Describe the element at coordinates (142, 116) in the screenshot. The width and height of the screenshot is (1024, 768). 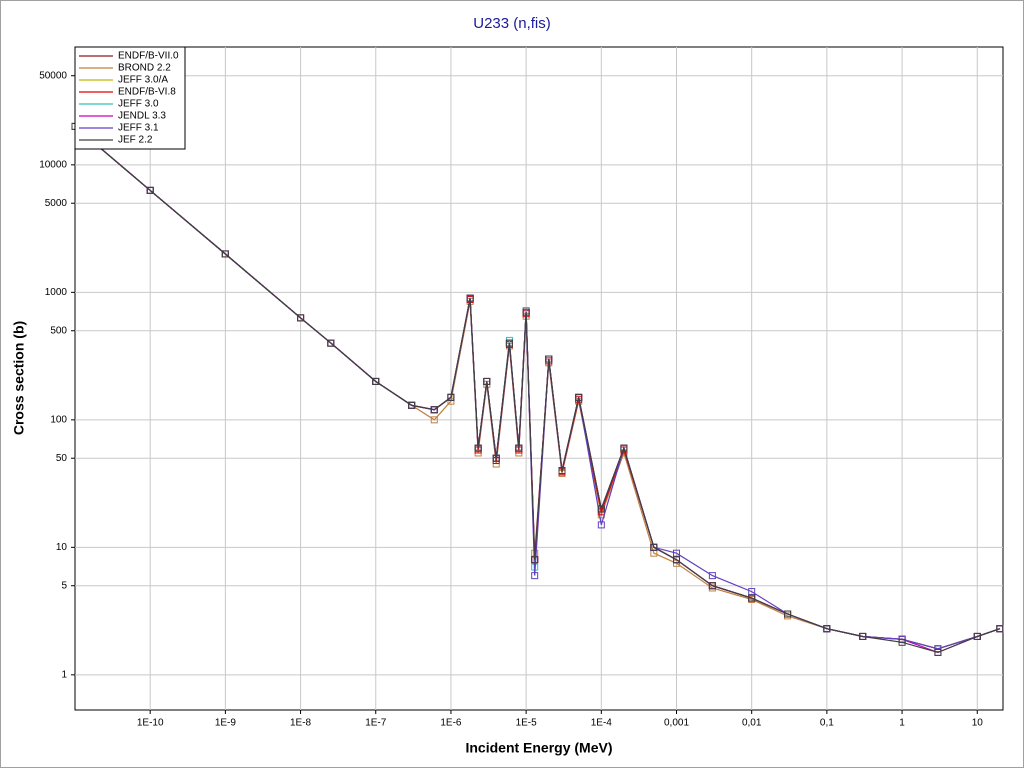
I see `legend-label: JENDL 3.3` at that location.